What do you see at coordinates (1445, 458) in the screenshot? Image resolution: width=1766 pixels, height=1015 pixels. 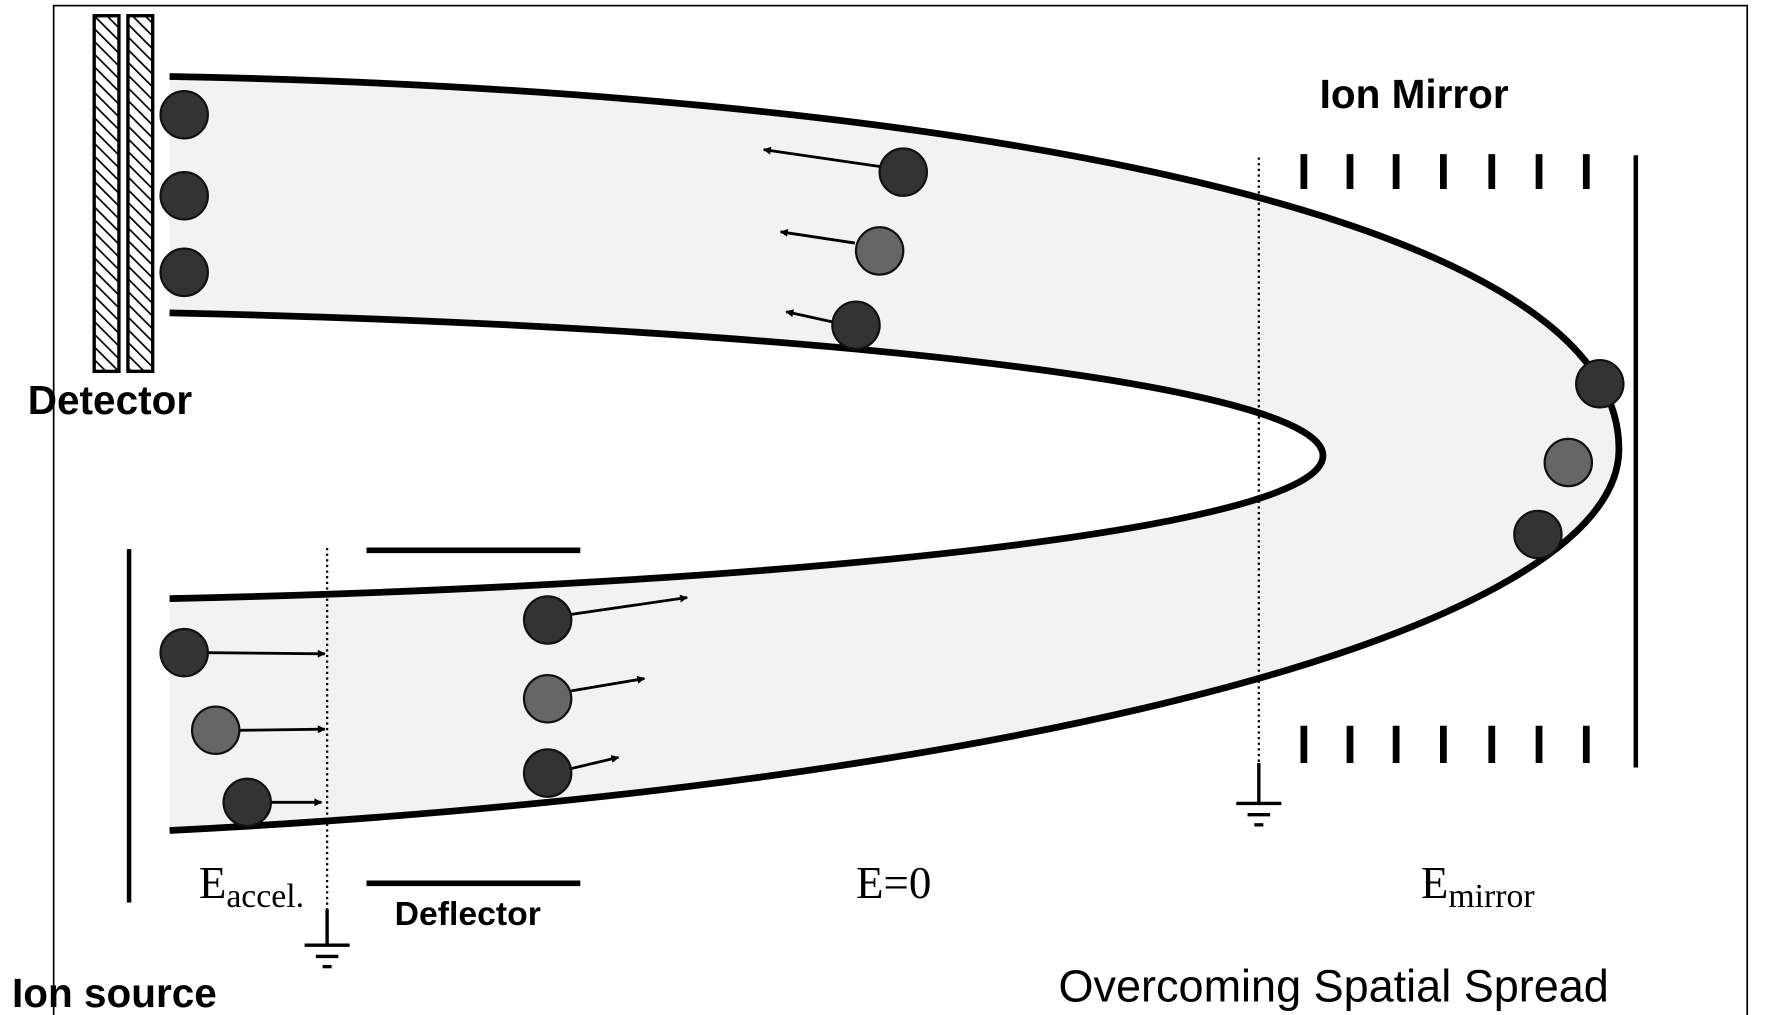 I see `mirror-electrodes` at bounding box center [1445, 458].